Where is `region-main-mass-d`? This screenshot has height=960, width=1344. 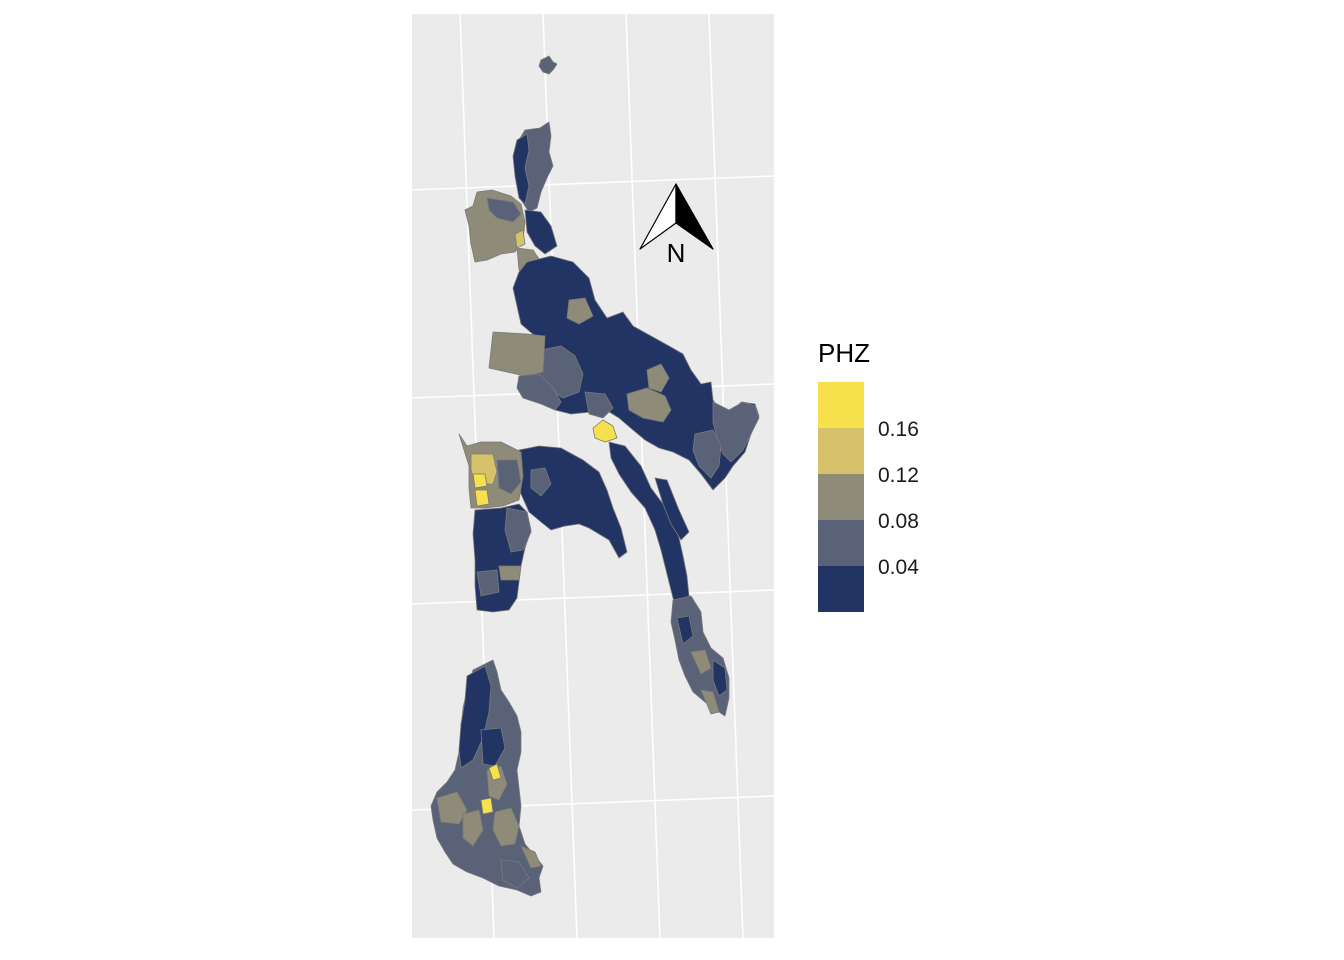
region-main-mass-d is located at coordinates (658, 378).